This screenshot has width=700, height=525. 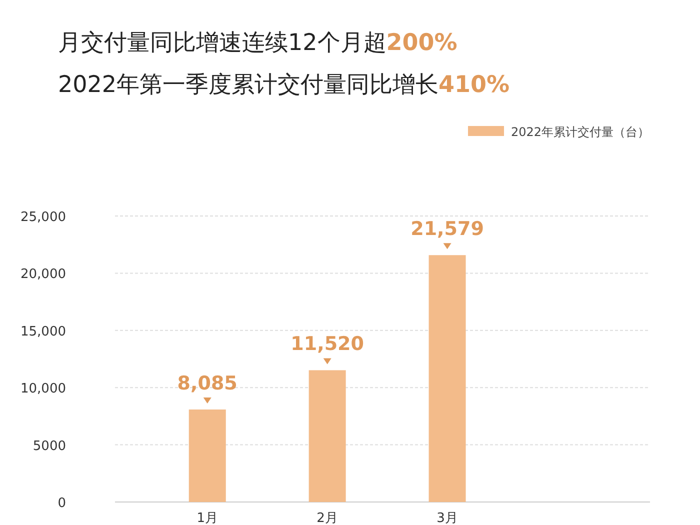 What do you see at coordinates (43, 274) in the screenshot?
I see `y-tick-label: 20,000` at bounding box center [43, 274].